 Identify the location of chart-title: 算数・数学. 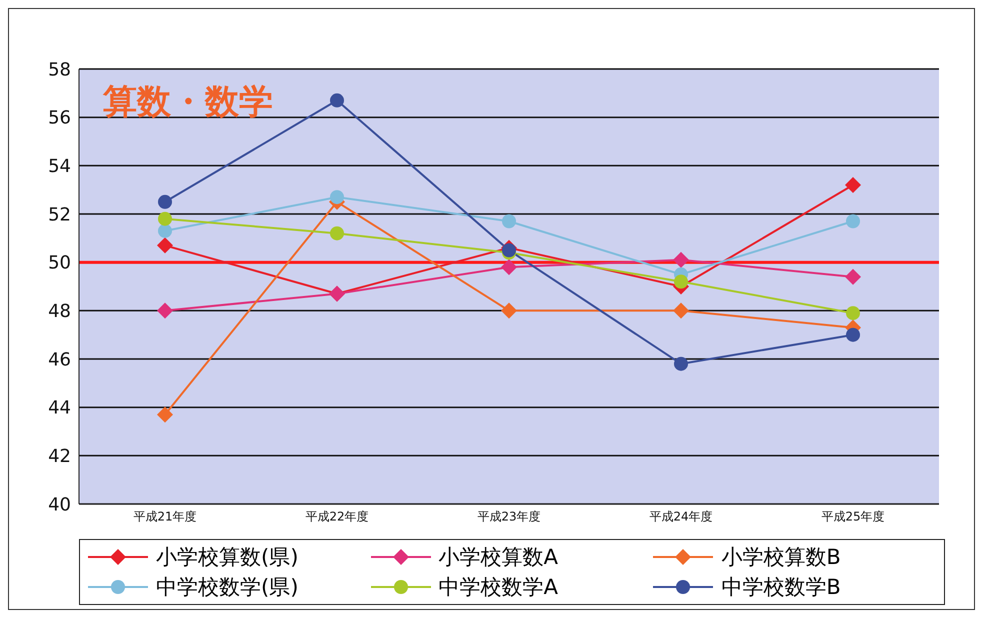
(188, 102).